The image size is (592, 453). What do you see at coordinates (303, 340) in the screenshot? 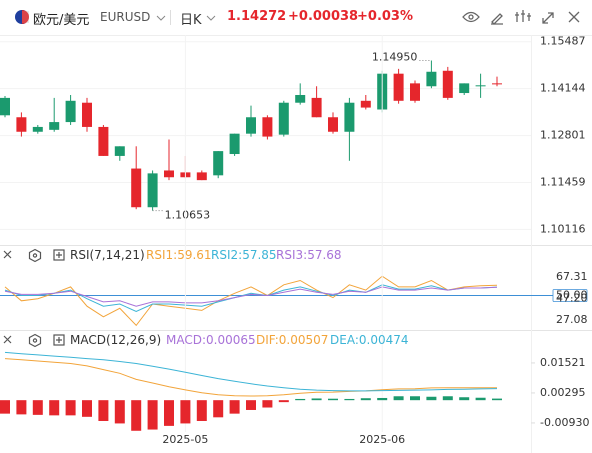
I see `legend-value: 0.00507` at bounding box center [303, 340].